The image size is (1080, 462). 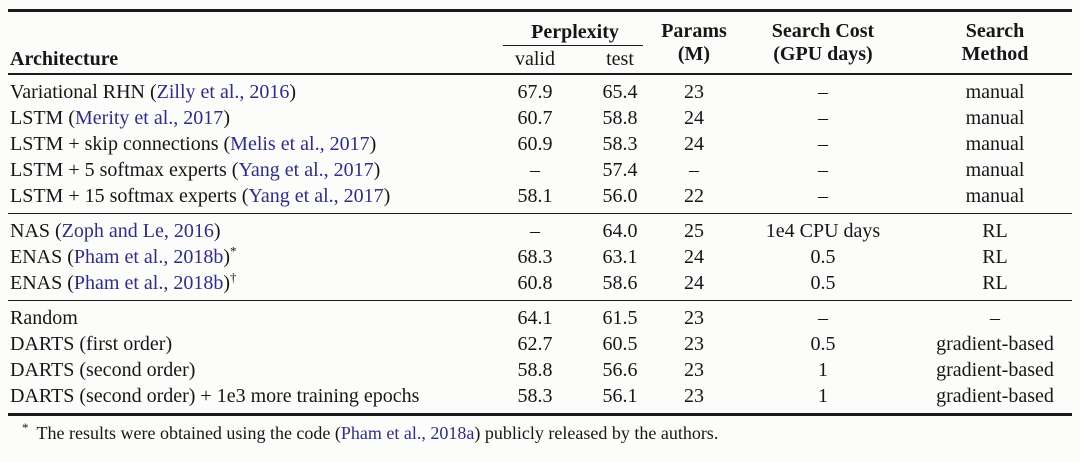 What do you see at coordinates (995, 53) in the screenshot?
I see `search-method-label-line2: Method` at bounding box center [995, 53].